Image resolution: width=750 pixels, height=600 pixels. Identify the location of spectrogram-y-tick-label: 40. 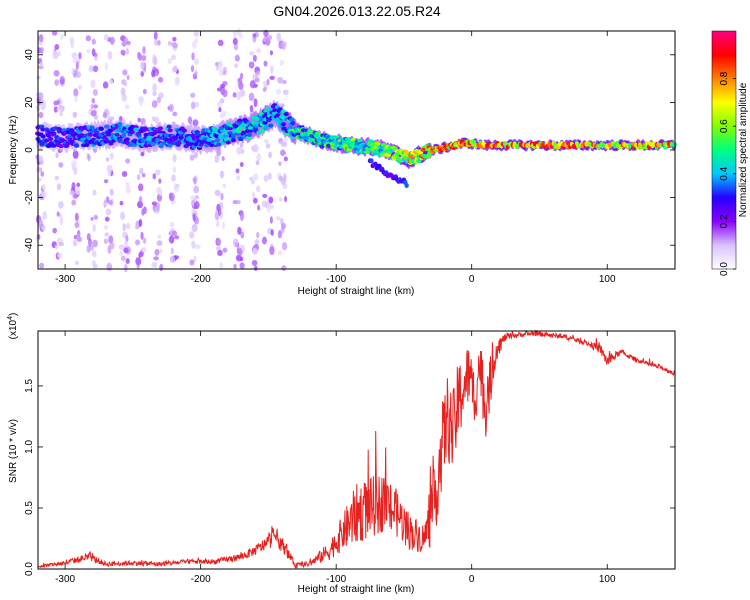
(29, 55).